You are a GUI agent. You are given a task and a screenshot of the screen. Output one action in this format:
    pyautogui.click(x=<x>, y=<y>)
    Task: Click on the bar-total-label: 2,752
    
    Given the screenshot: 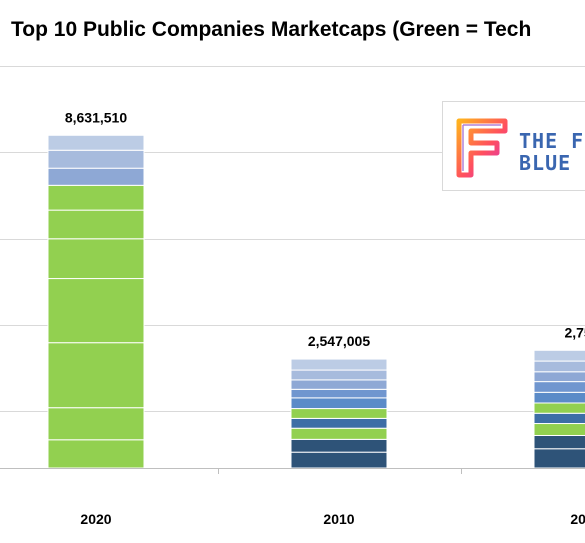 What is the action you would take?
    pyautogui.click(x=574, y=332)
    